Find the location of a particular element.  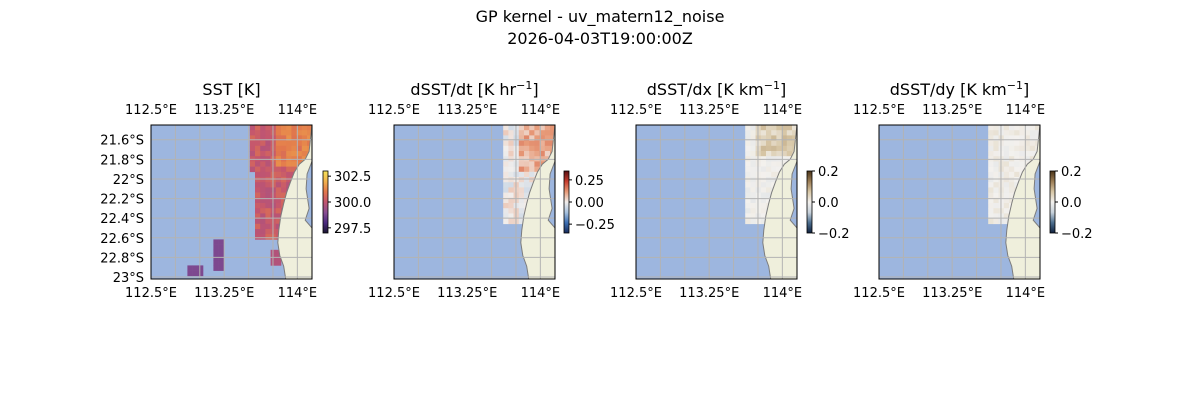

colorbar is located at coordinates (809, 202).